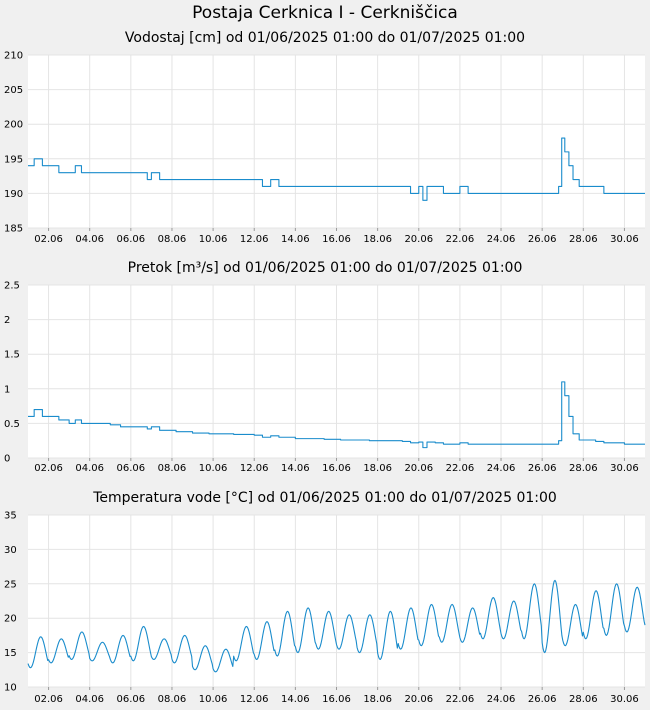 The width and height of the screenshot is (650, 710). I want to click on y-tick-label: 20, so click(10, 619).